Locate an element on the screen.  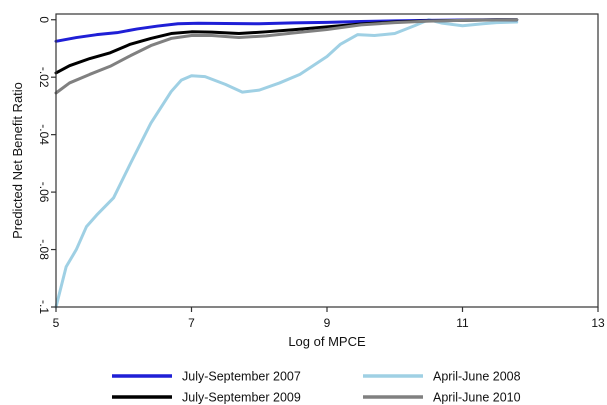
legend-item: July-September 2007 is located at coordinates (206, 377).